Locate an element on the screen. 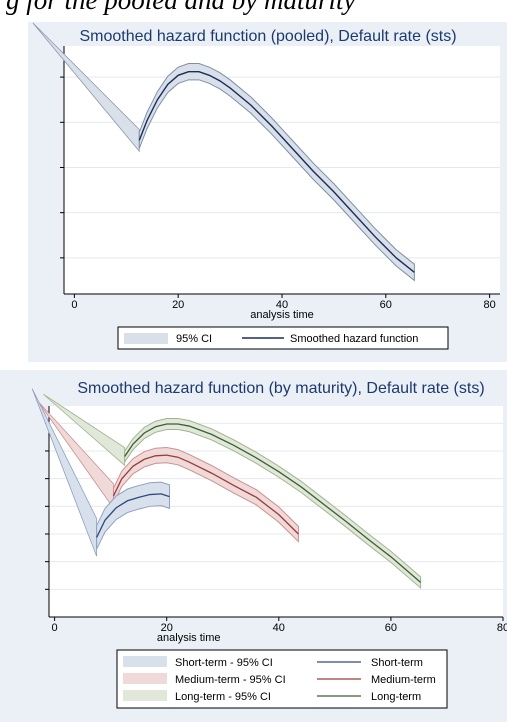 This screenshot has width=507, height=722. legend-label-ci: 95% CI is located at coordinates (194, 339).